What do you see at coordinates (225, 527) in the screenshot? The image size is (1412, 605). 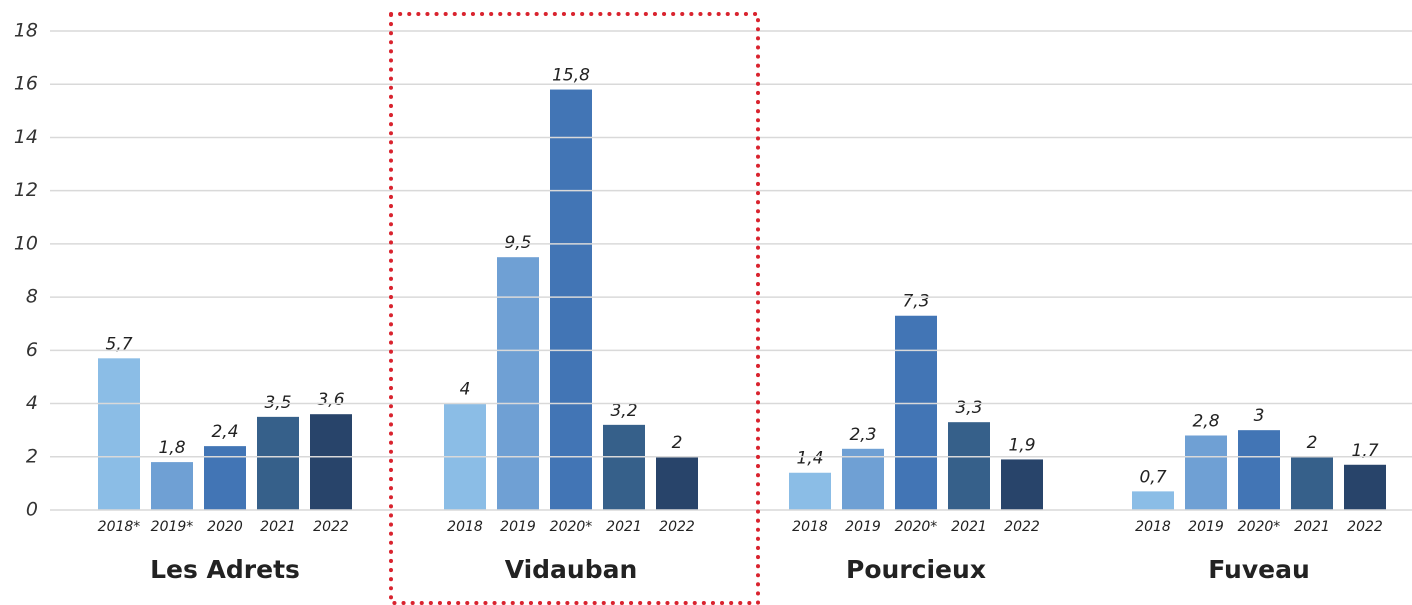 I see `x-tick-label: 2020` at bounding box center [225, 527].